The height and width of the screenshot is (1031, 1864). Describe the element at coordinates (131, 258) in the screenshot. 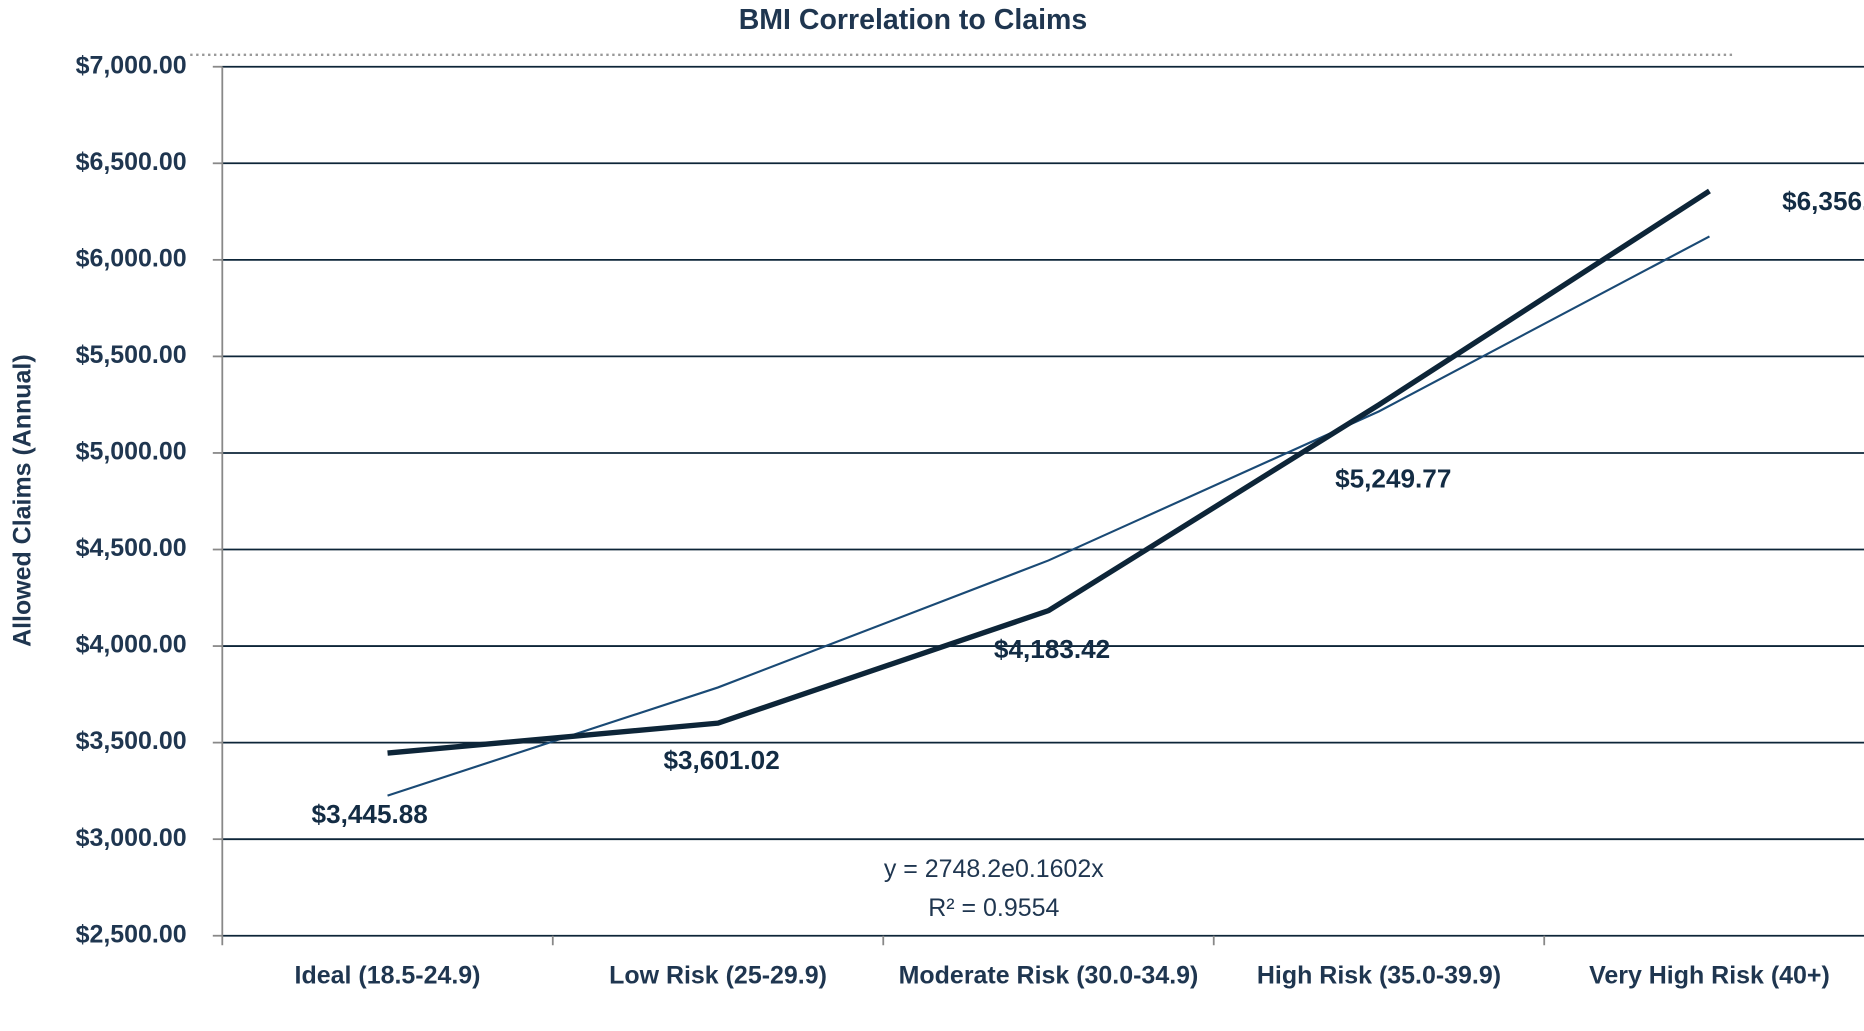

I see `y-tick-label: $6,000.00` at that location.